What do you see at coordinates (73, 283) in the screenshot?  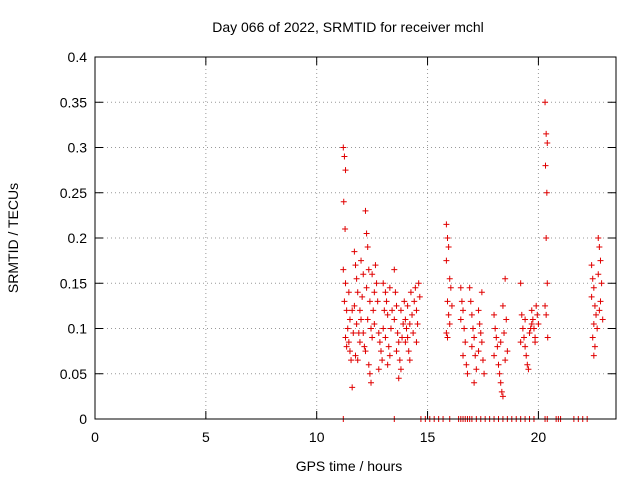 I see `y-tick-label: 0.15` at bounding box center [73, 283].